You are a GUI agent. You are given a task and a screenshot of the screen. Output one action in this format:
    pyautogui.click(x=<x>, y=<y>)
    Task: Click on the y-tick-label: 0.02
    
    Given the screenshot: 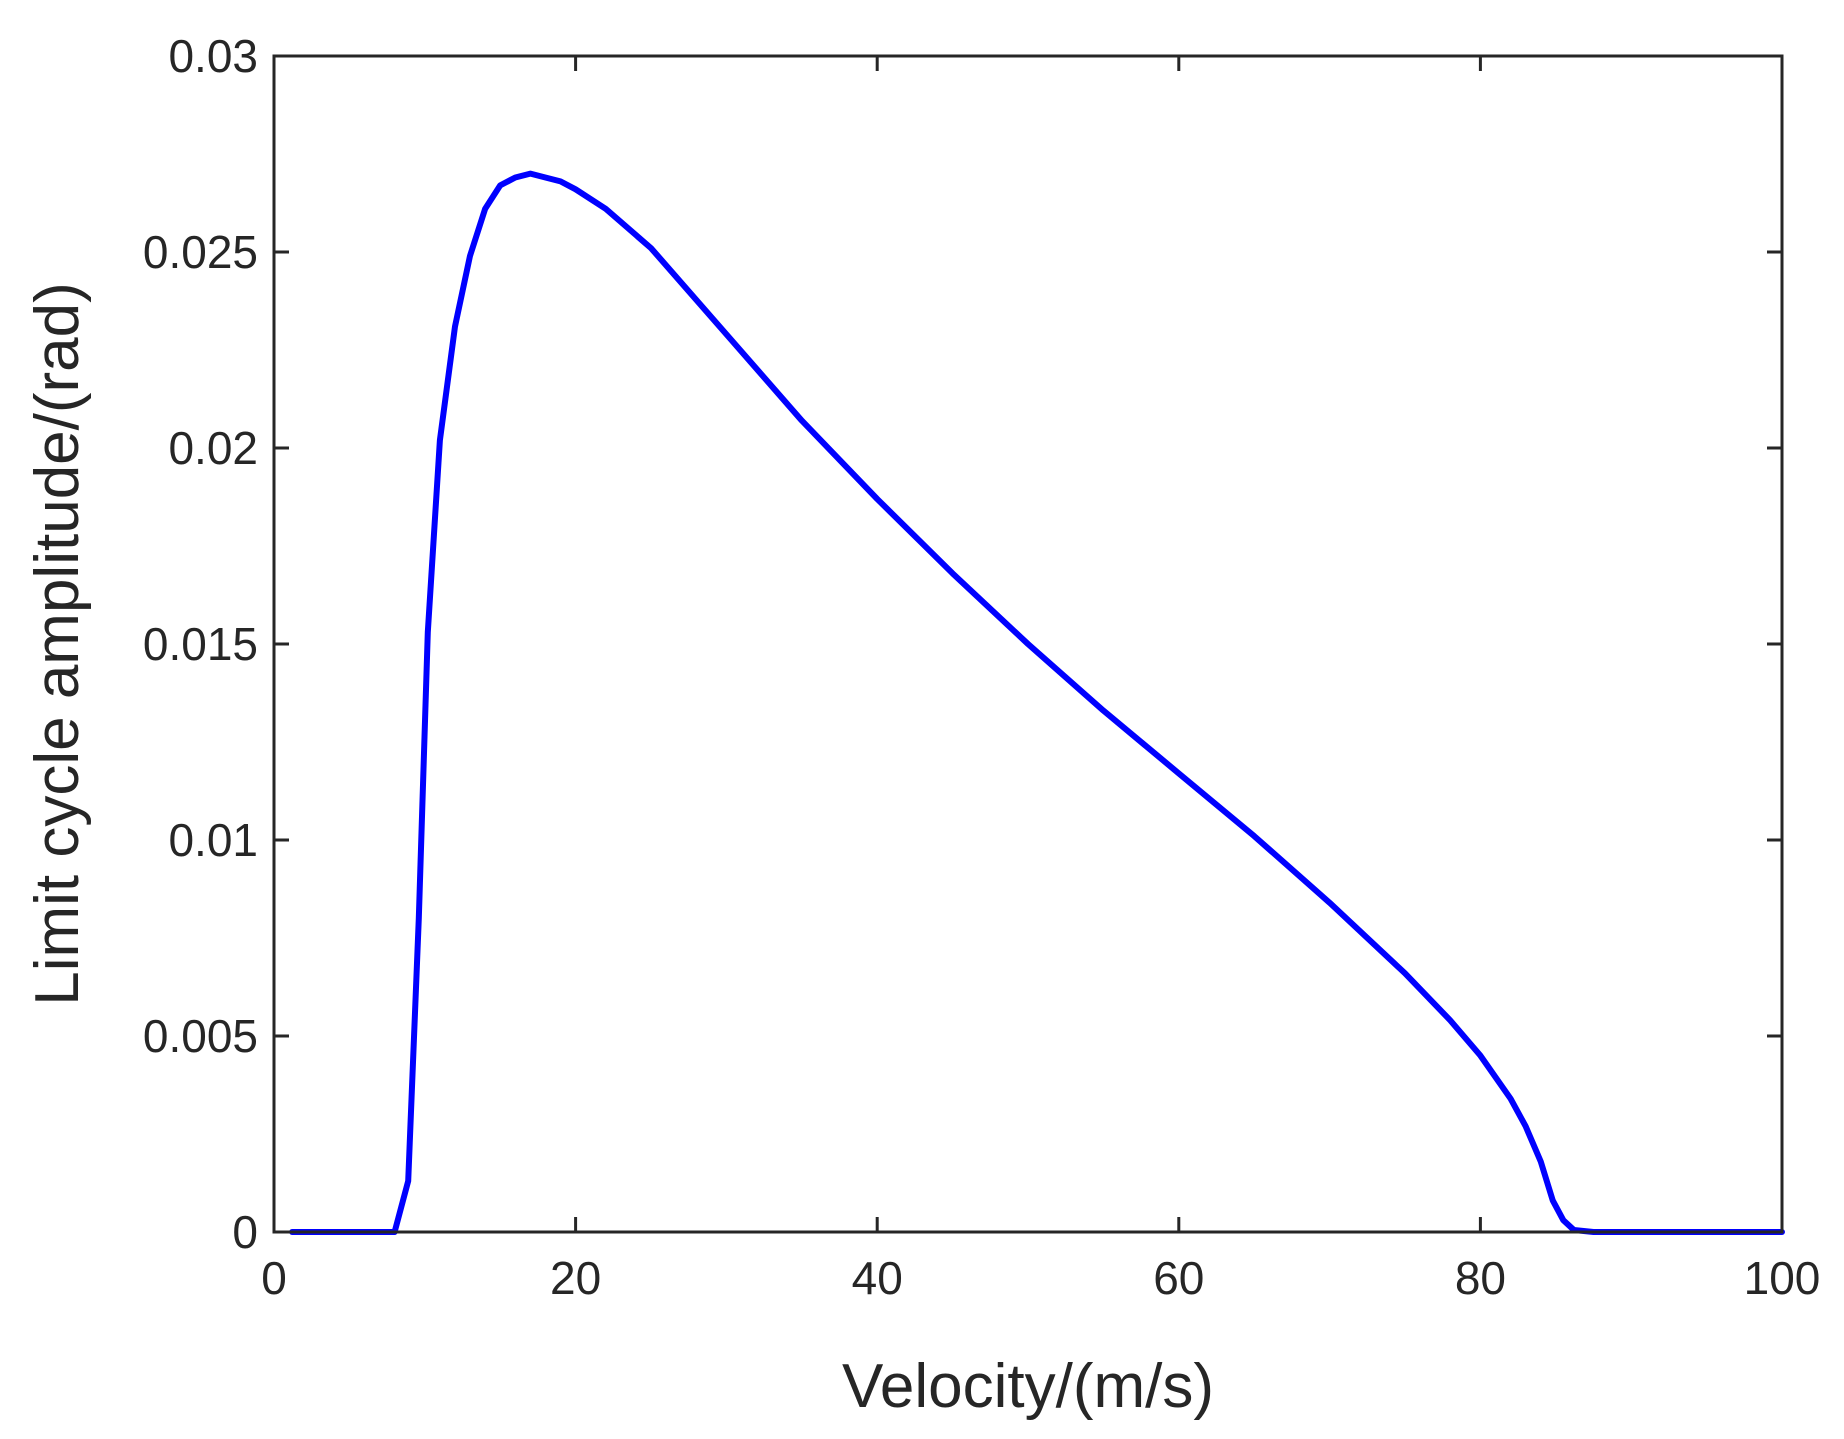 What is the action you would take?
    pyautogui.click(x=213, y=448)
    